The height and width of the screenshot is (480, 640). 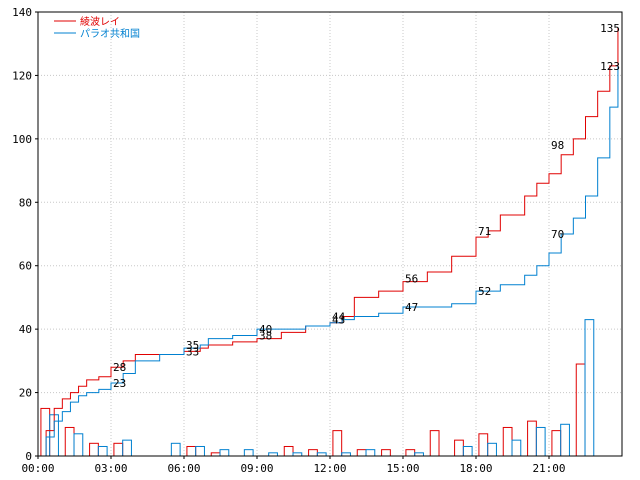 I want to click on data-label: 47, so click(x=411, y=307).